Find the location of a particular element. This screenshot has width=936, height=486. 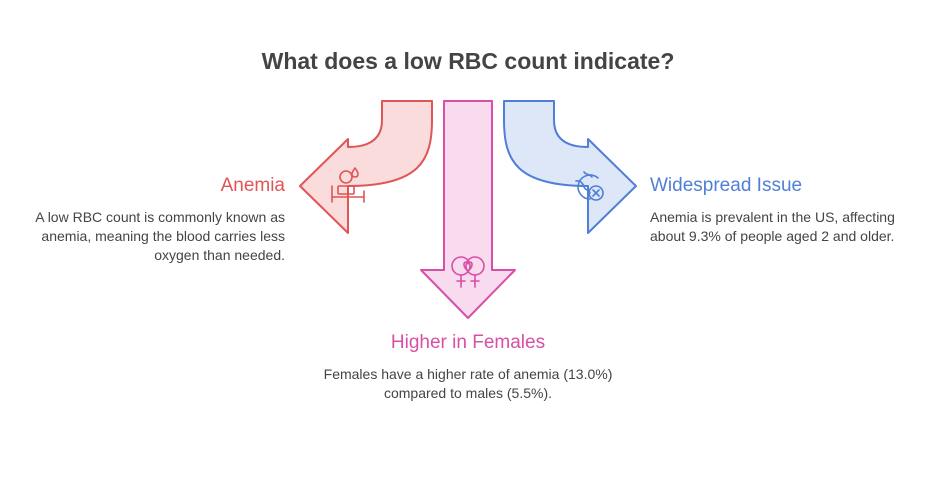

anemia-arrow is located at coordinates (366, 167).